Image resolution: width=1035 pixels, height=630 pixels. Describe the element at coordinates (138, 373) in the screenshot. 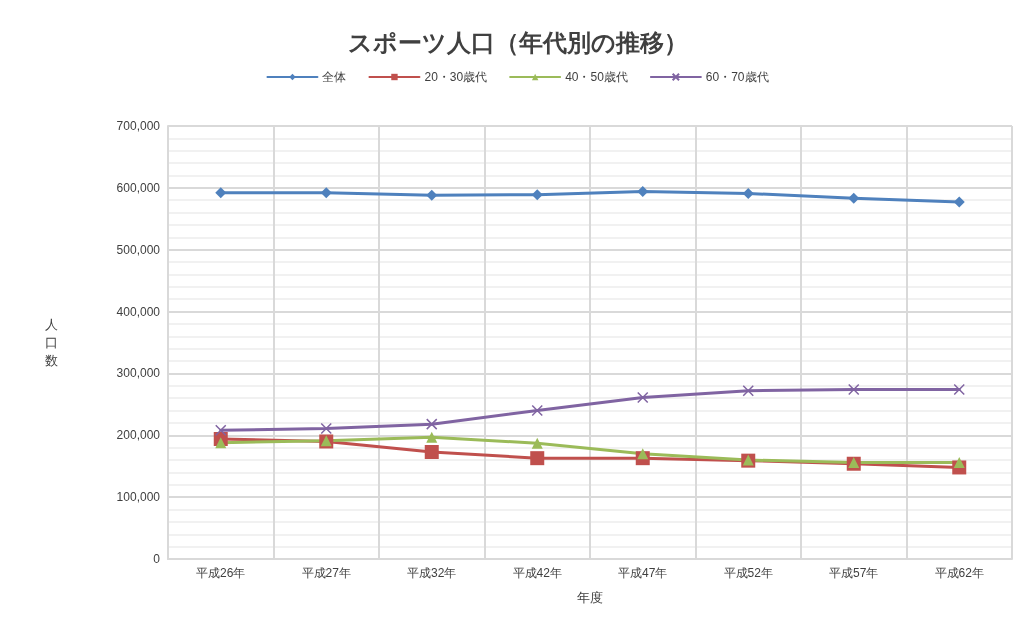

I see `y-tick-label: 300,000` at that location.